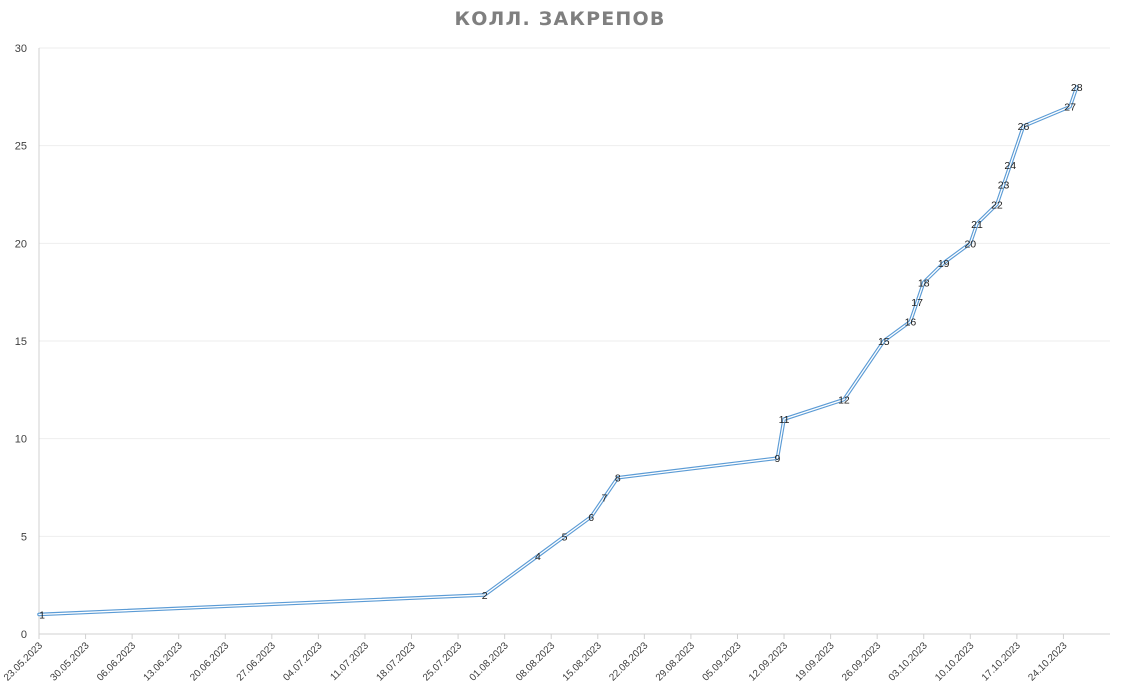 This screenshot has height=696, width=1129. What do you see at coordinates (605, 498) in the screenshot?
I see `data-label-7: 7` at bounding box center [605, 498].